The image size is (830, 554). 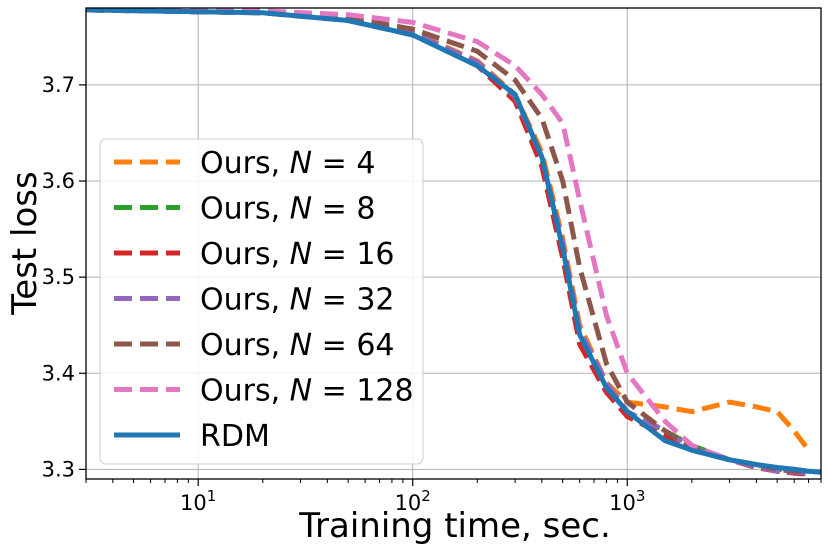 I want to click on legend-entry-label: Ours, N = 64, so click(x=297, y=345).